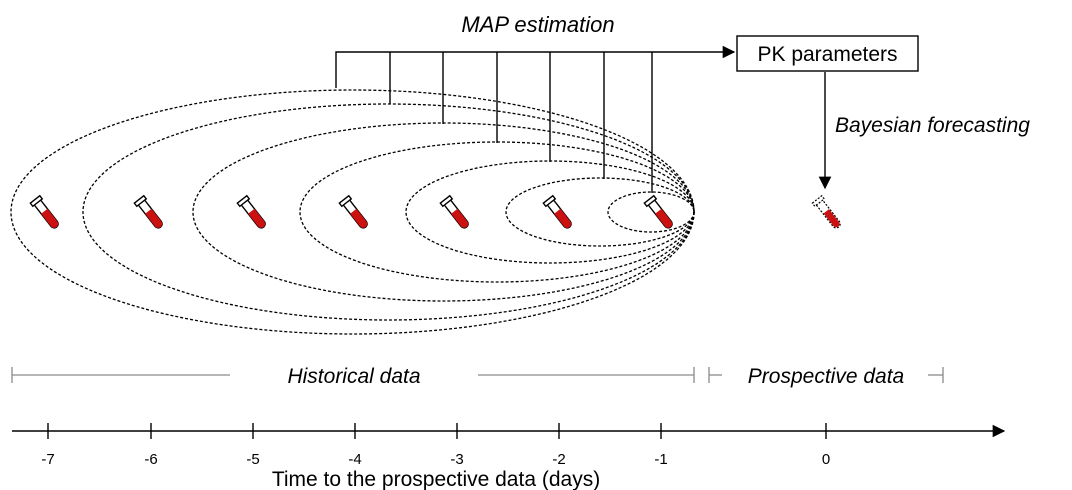 This screenshot has width=1072, height=490. I want to click on tick-label: -4, so click(354, 459).